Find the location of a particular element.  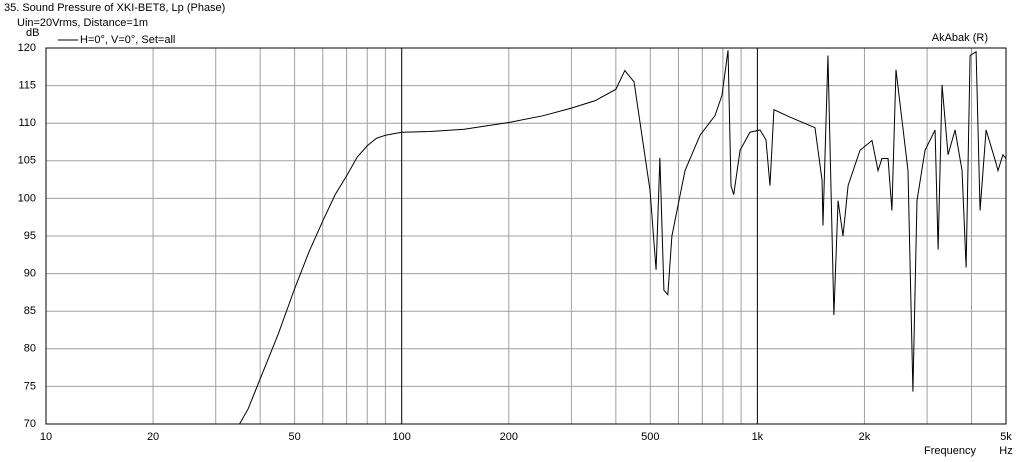

y-tick-label: 115 is located at coordinates (27, 86).